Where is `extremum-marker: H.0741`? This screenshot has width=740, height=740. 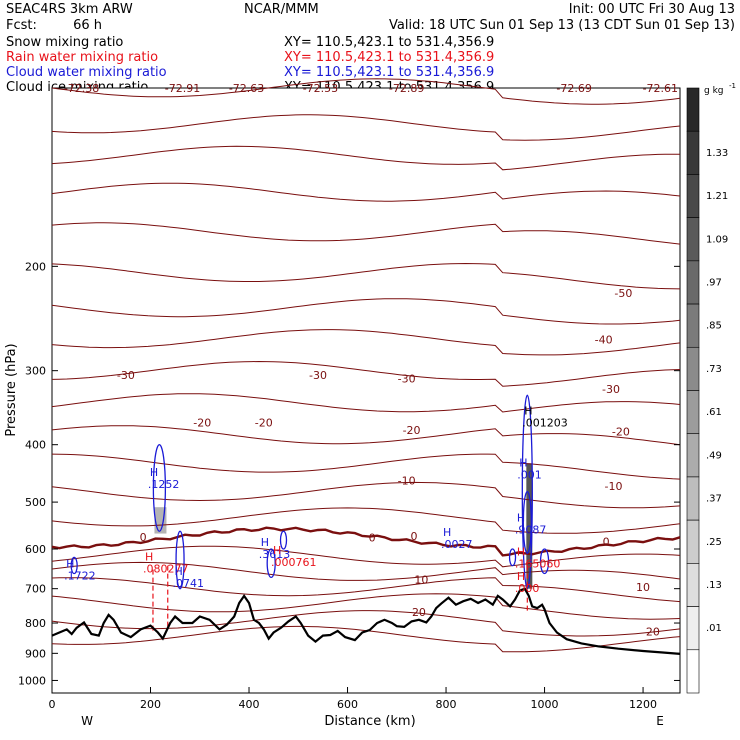 extremum-marker: H.0741 is located at coordinates (189, 577).